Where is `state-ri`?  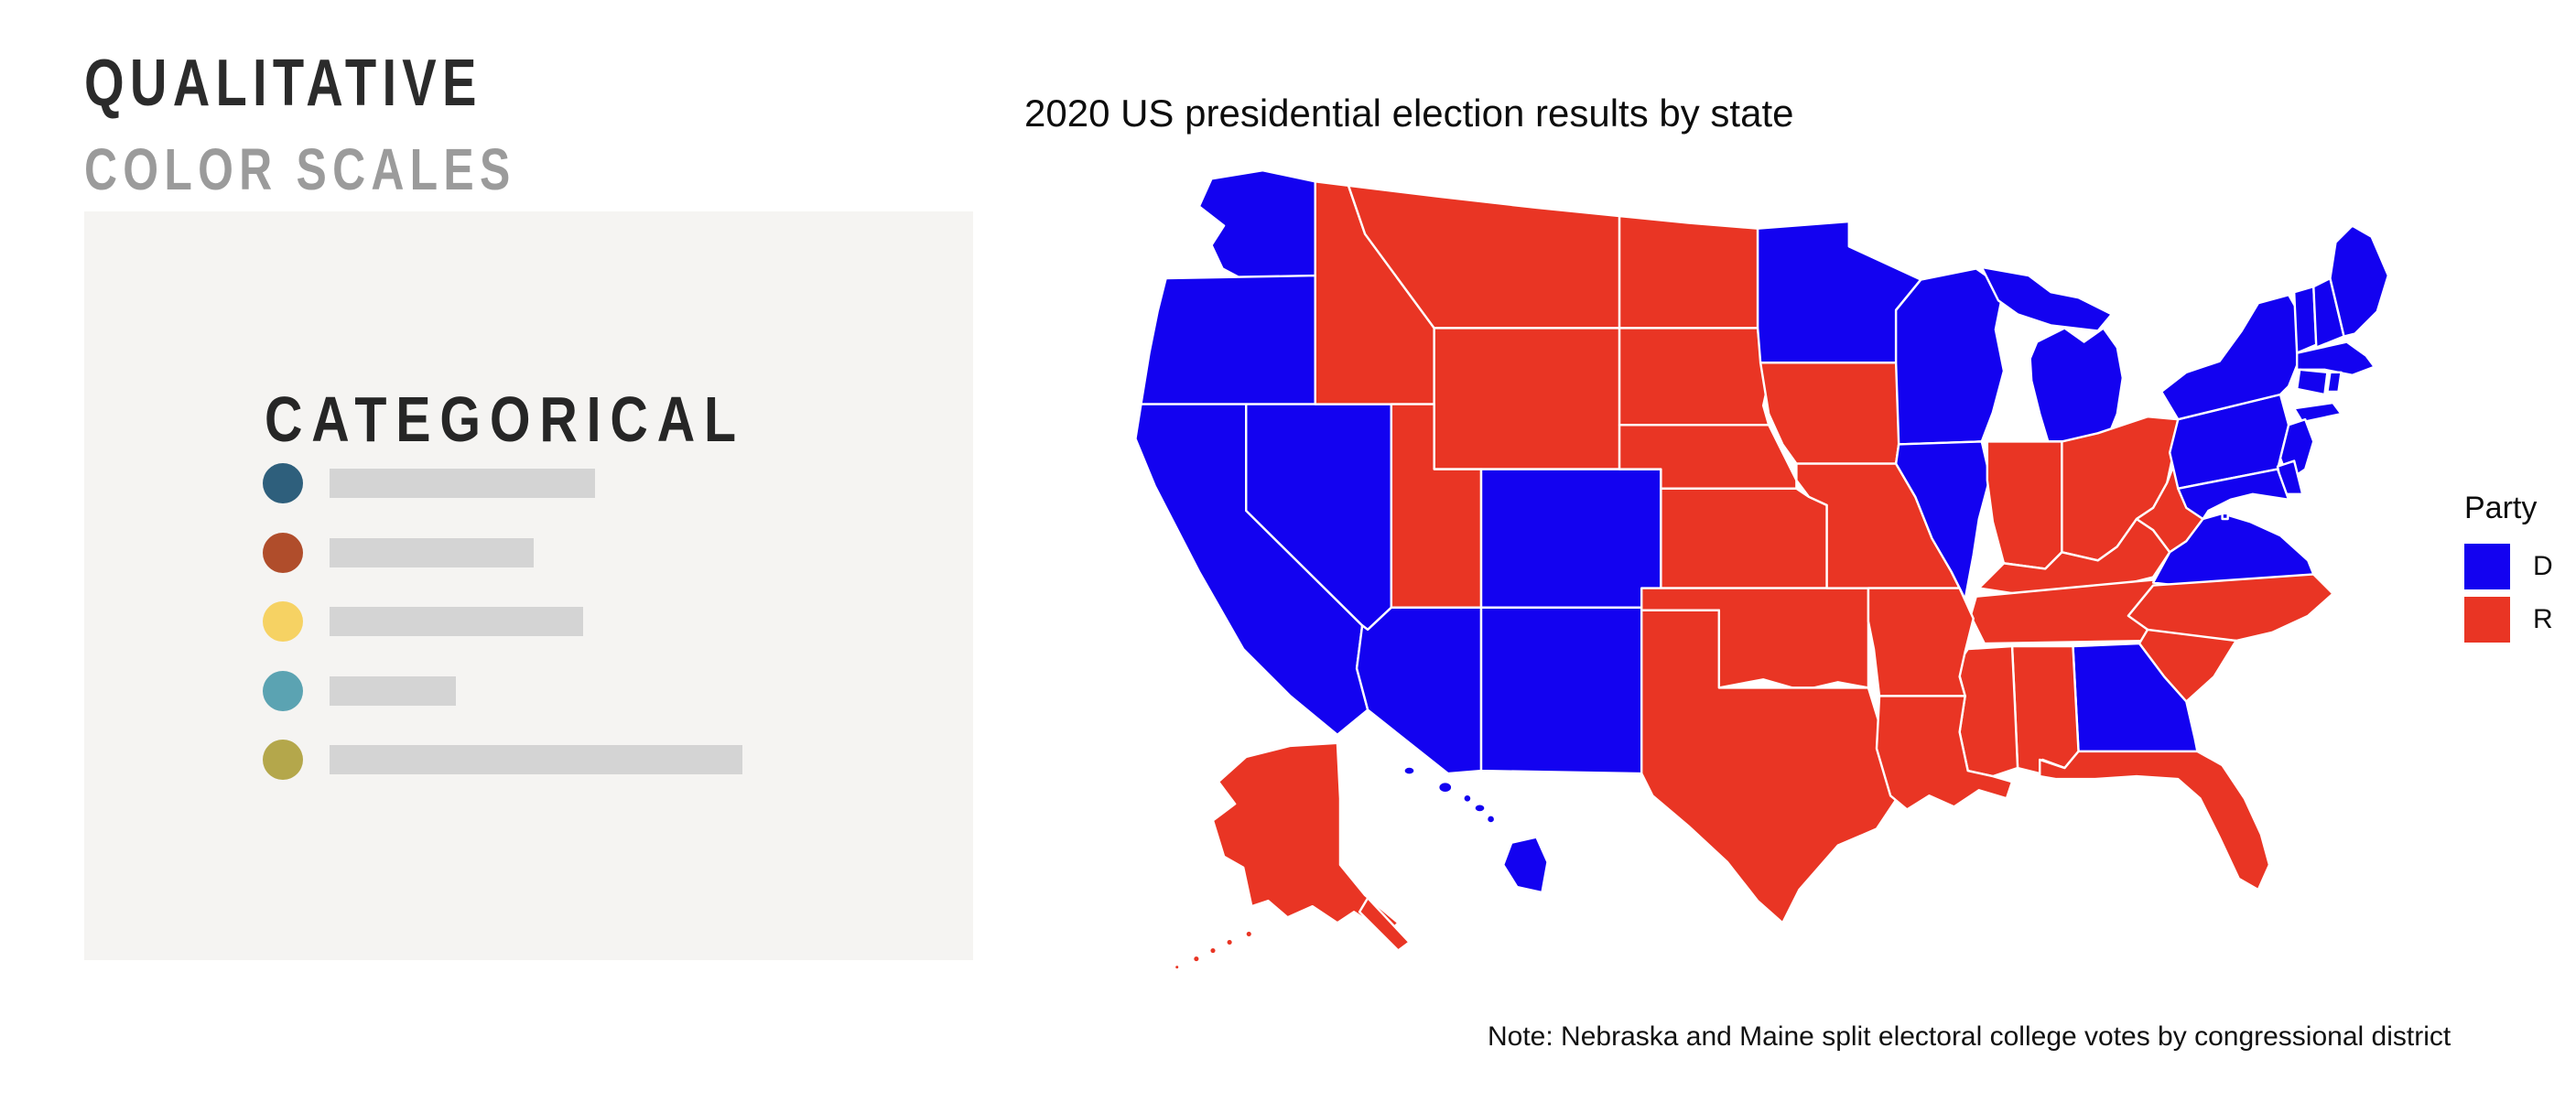
state-ri is located at coordinates (2334, 382).